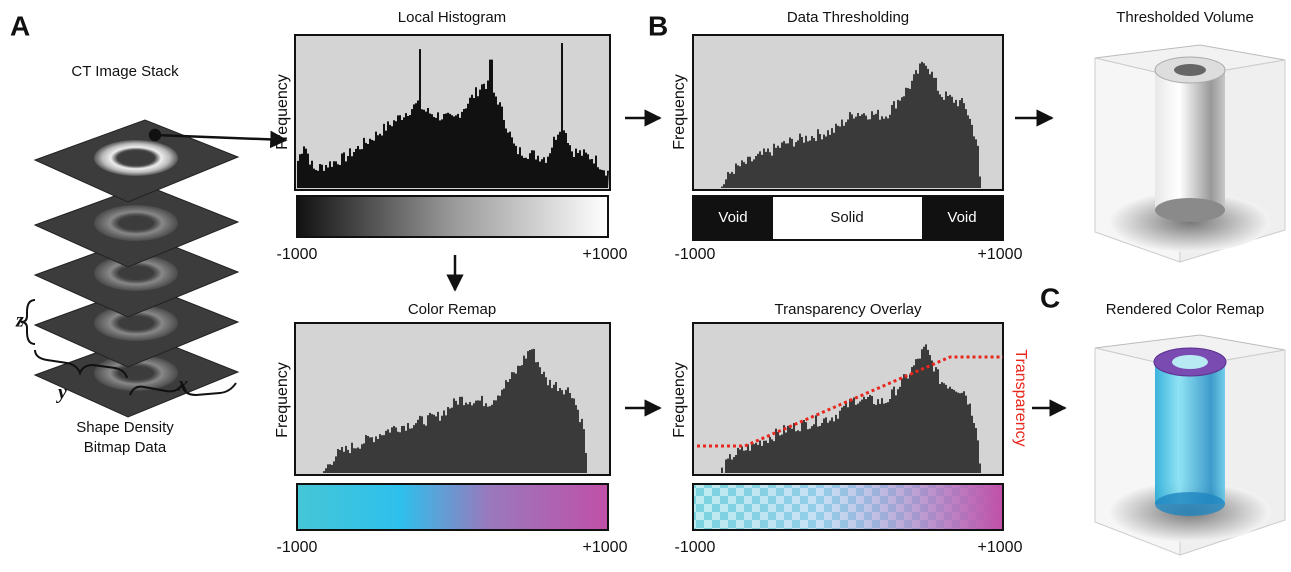 The width and height of the screenshot is (1291, 572). Describe the element at coordinates (452, 17) in the screenshot. I see `plot-title: Local Histogram` at that location.